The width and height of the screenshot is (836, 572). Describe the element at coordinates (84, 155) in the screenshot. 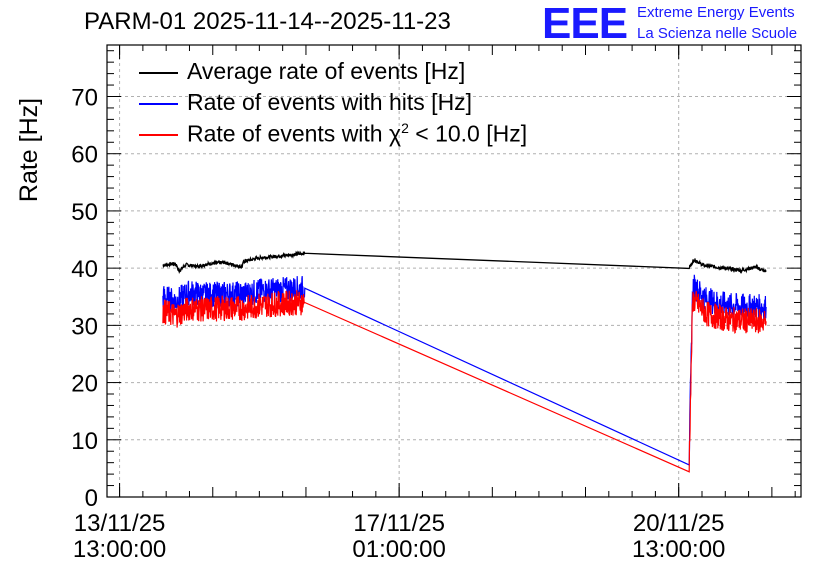

I see `y-tick-label: 60` at that location.